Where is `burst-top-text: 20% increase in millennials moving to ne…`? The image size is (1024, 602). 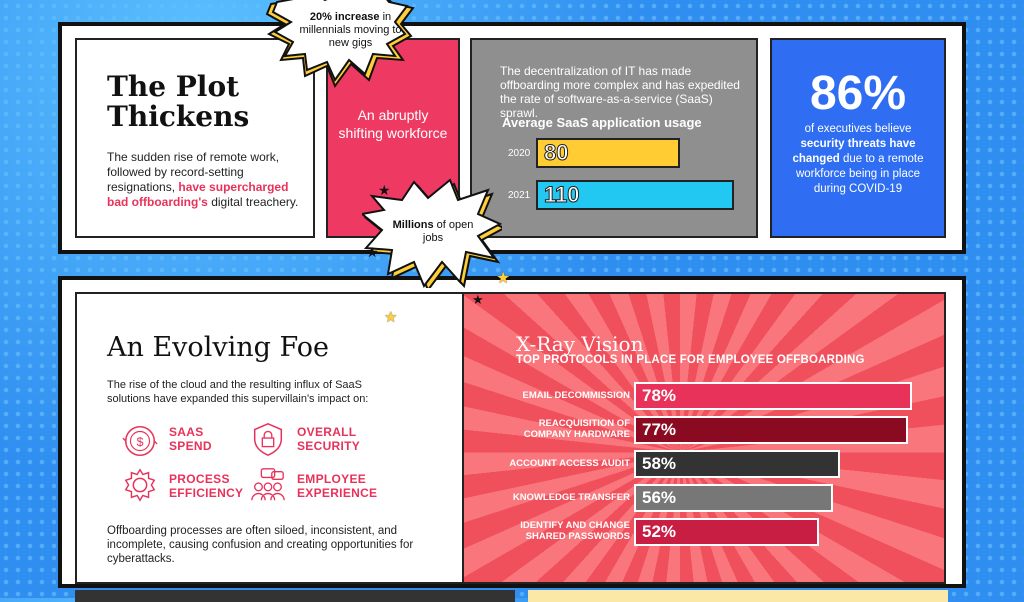 burst-top-text: 20% increase in millennials moving to ne… is located at coordinates (350, 30).